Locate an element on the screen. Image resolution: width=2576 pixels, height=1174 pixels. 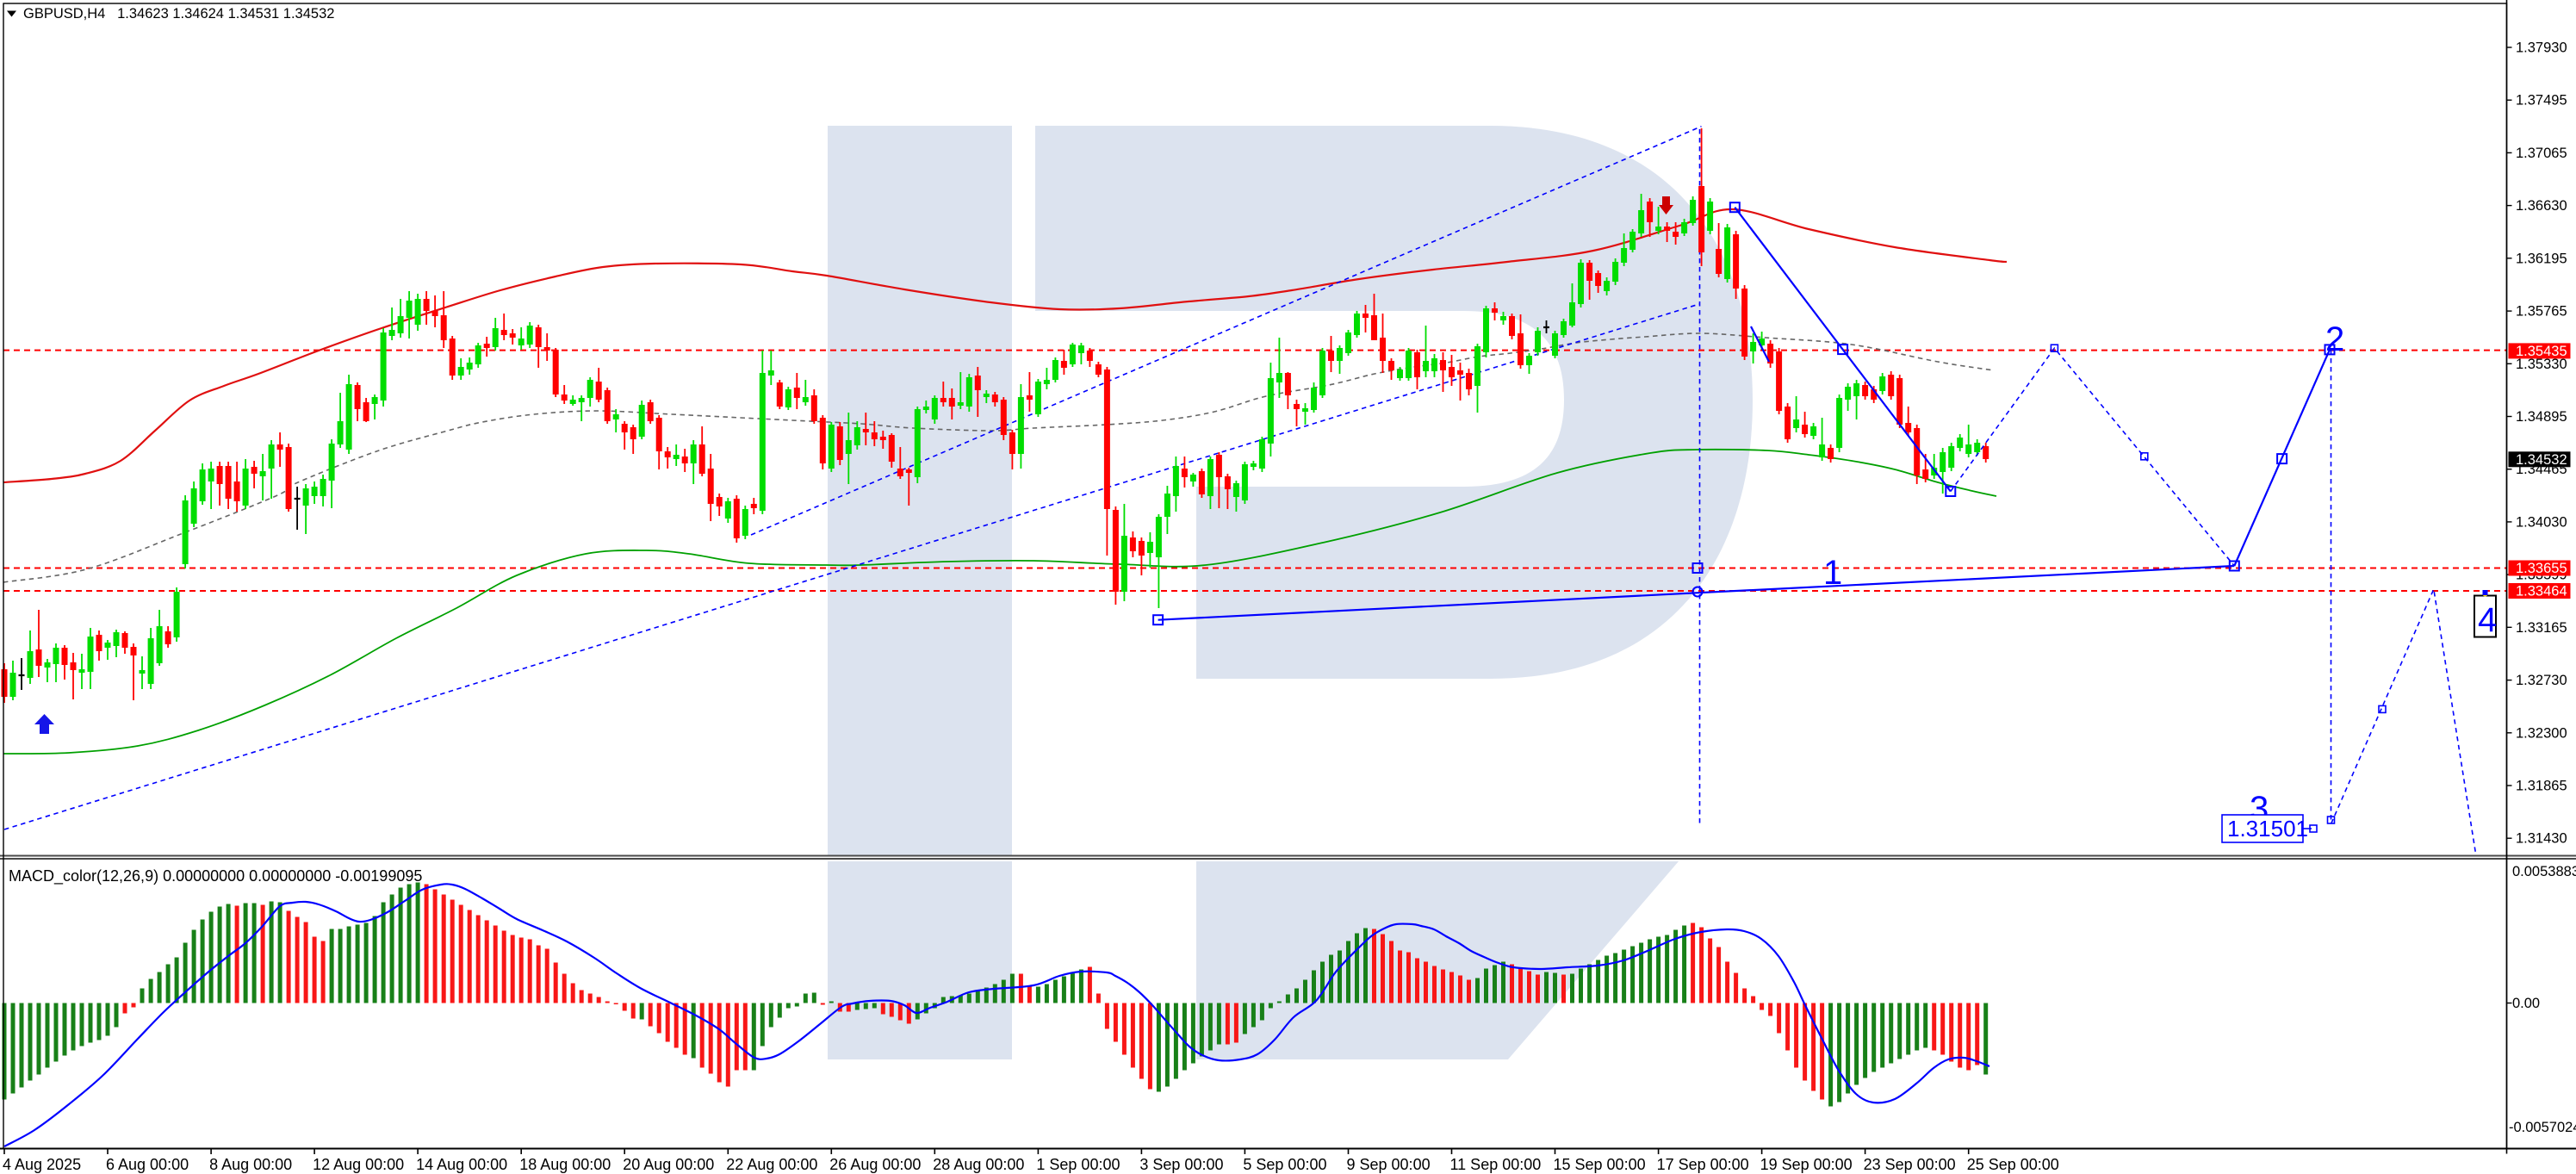
svg-text: 1.32730 is located at coordinates (2541, 680).